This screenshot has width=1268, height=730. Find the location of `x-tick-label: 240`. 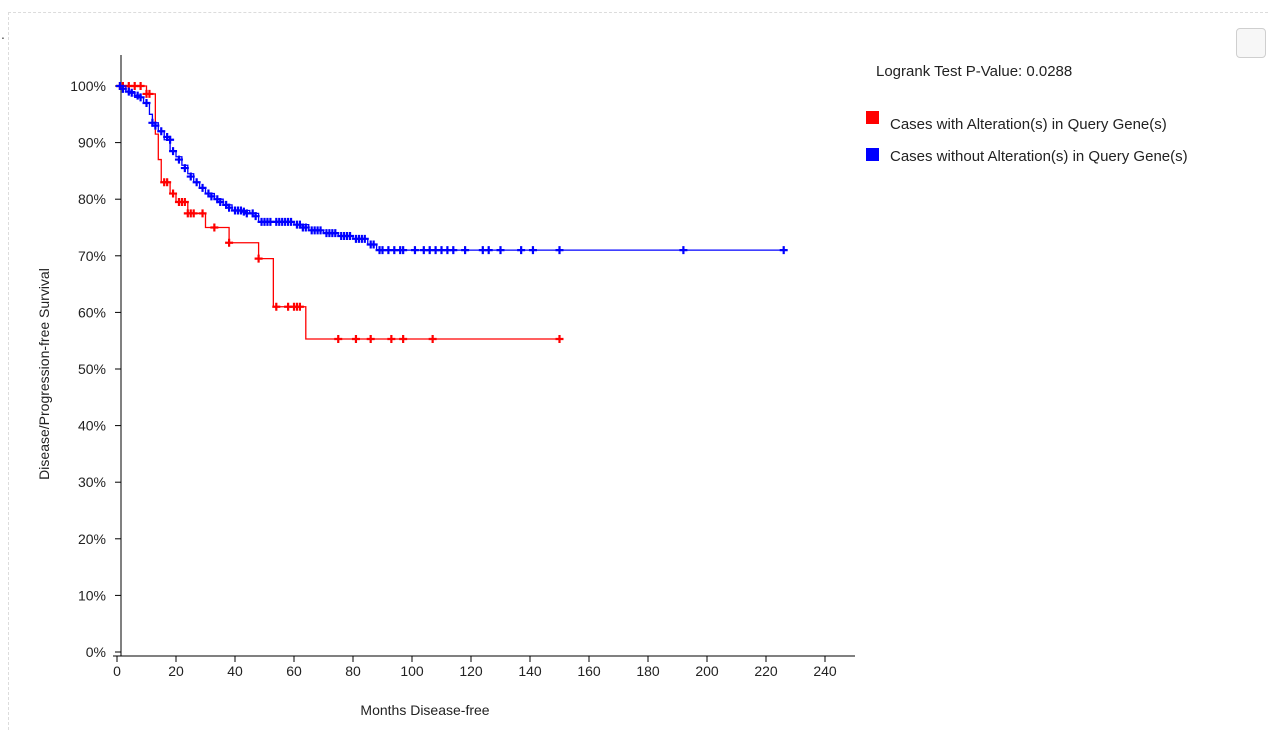

x-tick-label: 240 is located at coordinates (825, 671).